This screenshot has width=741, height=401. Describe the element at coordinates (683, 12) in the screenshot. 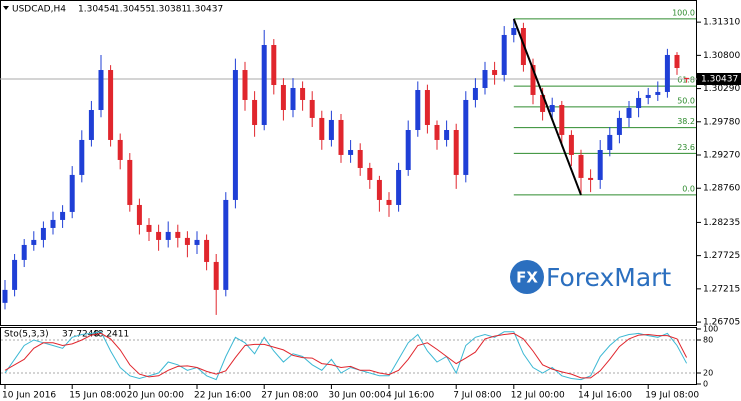

I see `fib-label: 100.0` at that location.